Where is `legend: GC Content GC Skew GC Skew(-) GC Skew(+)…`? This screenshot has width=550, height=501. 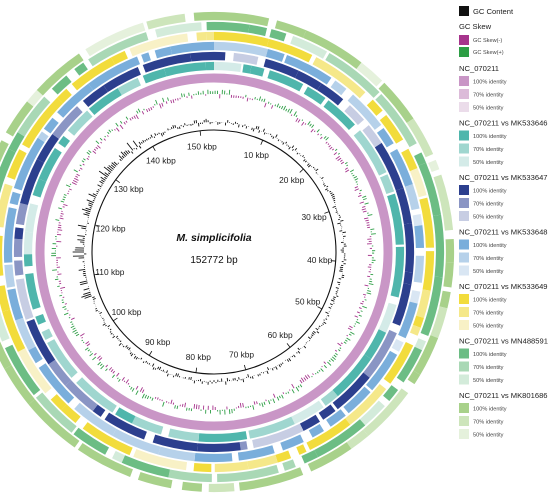
legend: GC Content GC Skew GC Skew(-) GC Skew(+)… is located at coordinates (503, 222).